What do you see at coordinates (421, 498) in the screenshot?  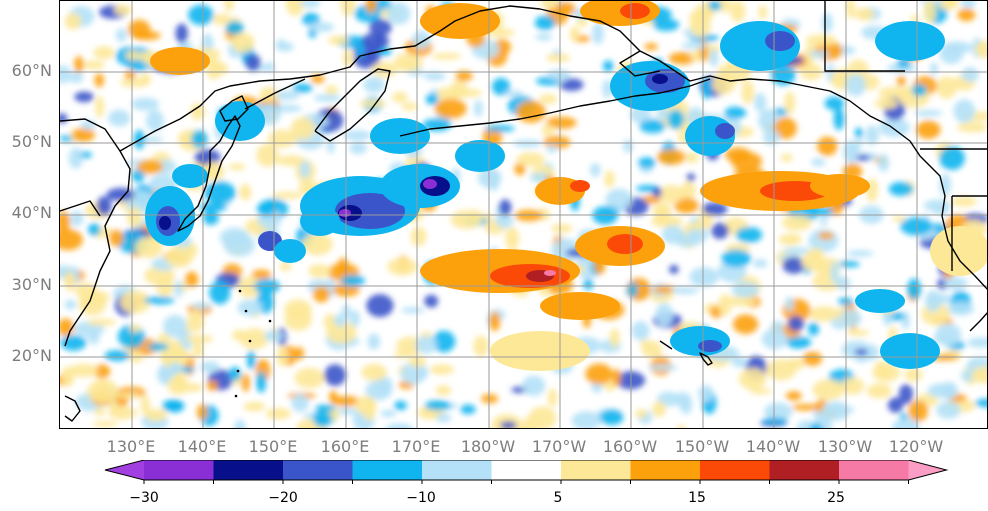 I see `colorbar-tick-neg10: −10` at bounding box center [421, 498].